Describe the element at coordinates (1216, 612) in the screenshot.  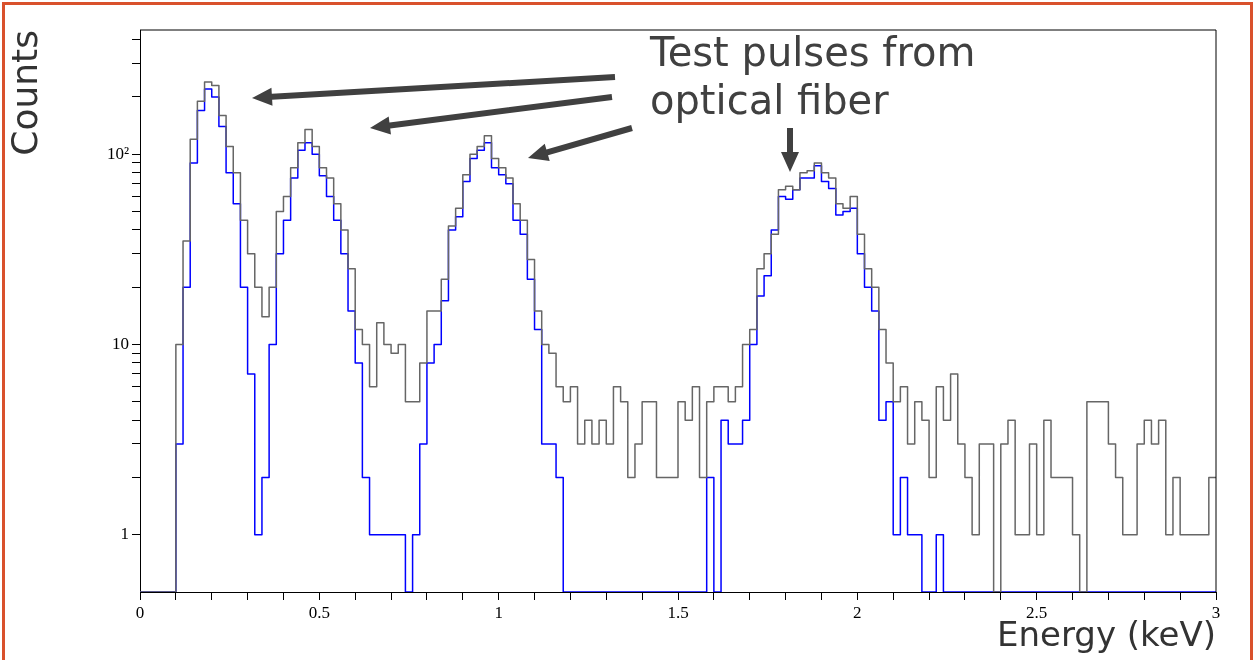
I see `x-tick-label: 3` at that location.